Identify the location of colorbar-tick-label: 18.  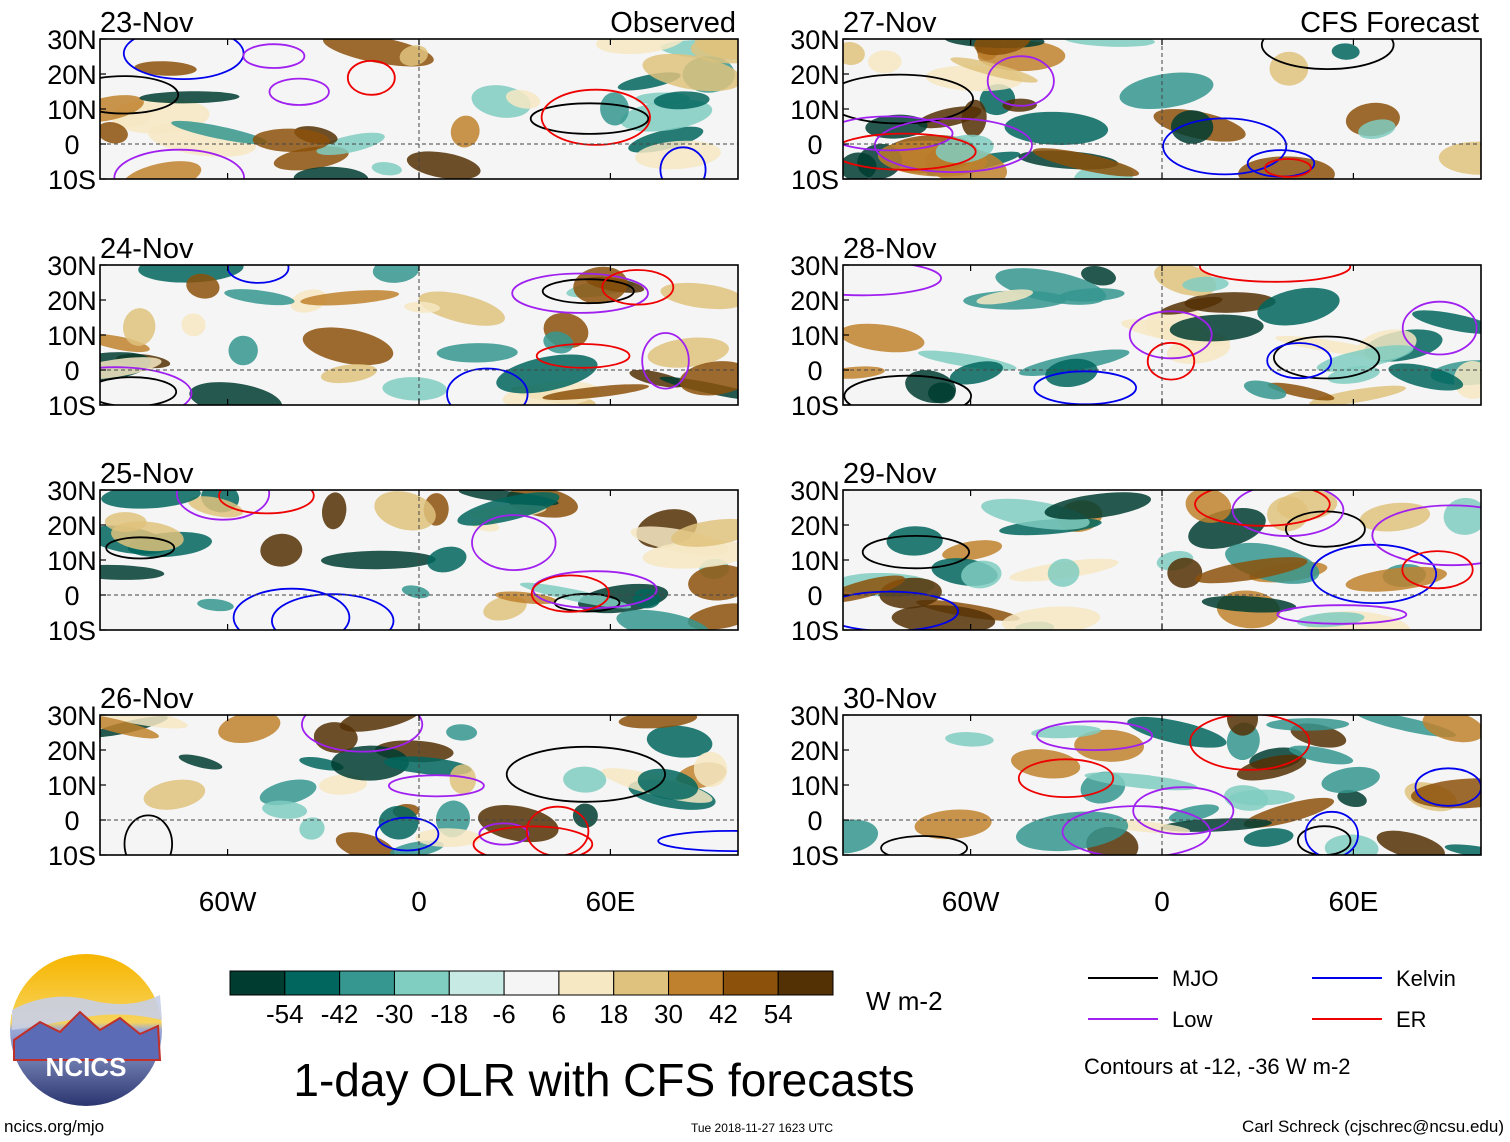
(613, 1014).